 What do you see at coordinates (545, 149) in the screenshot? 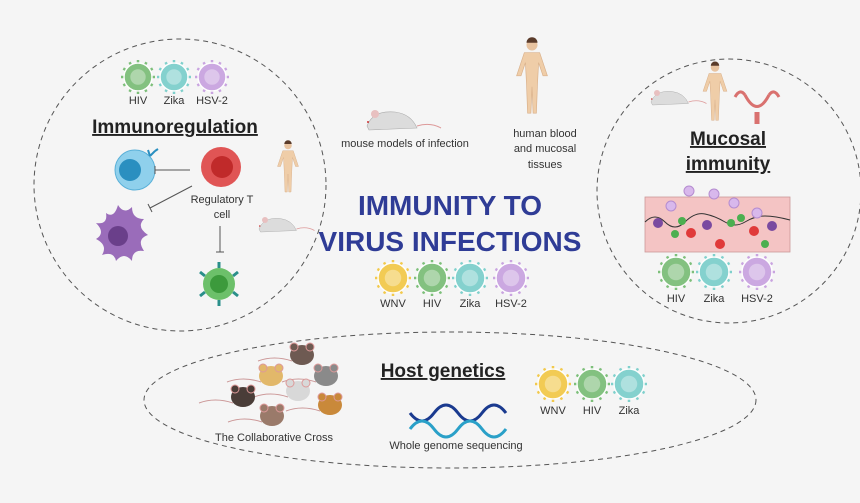
I see `human-label-line2: and mucosal` at bounding box center [545, 149].